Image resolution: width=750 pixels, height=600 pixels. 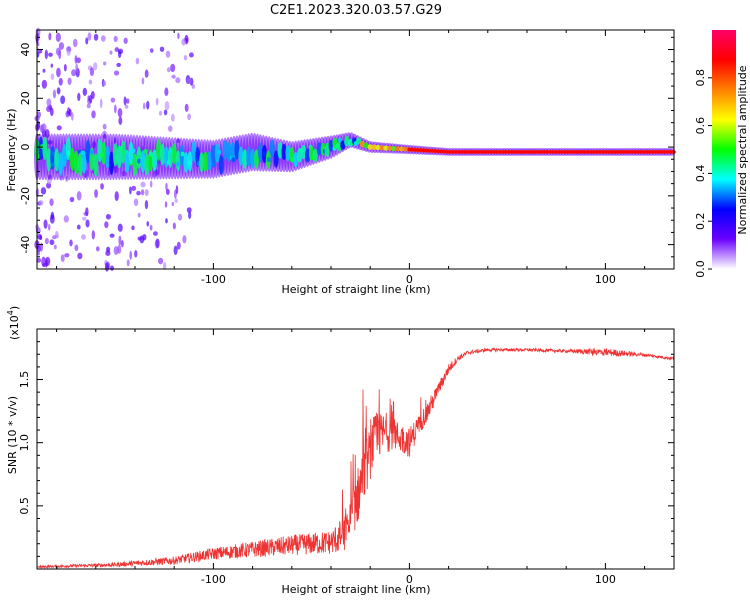 I want to click on snr-multiplier-base: (x10, so click(x=14, y=327).